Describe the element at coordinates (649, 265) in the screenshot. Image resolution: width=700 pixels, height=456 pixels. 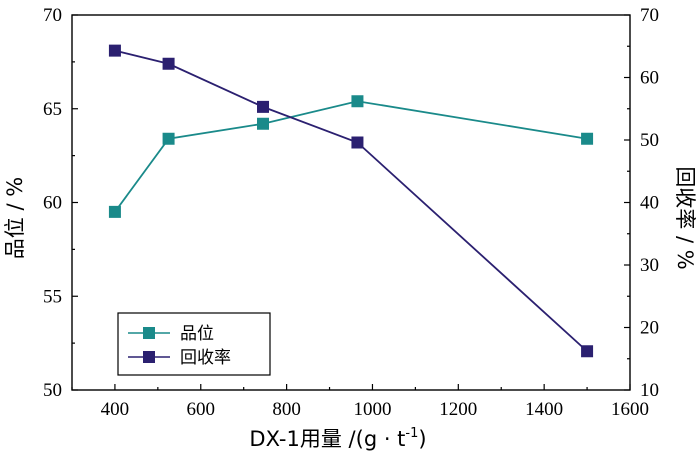
I see `y-right-tick-label: 30` at that location.